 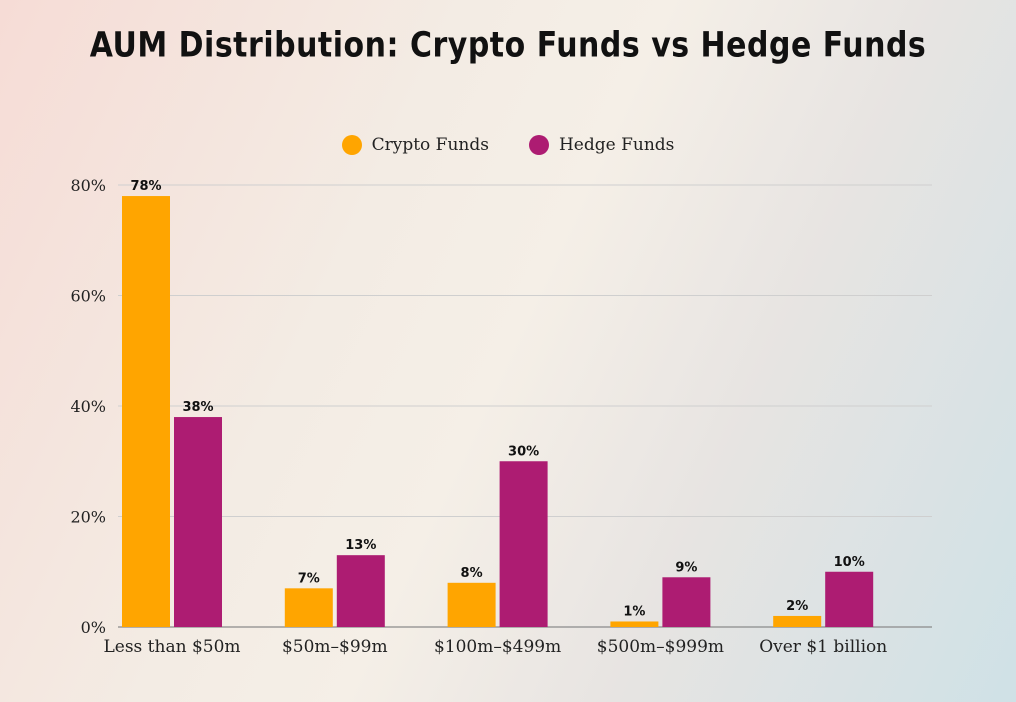 I want to click on legend-label-crypto: Crypto Funds, so click(x=430, y=145).